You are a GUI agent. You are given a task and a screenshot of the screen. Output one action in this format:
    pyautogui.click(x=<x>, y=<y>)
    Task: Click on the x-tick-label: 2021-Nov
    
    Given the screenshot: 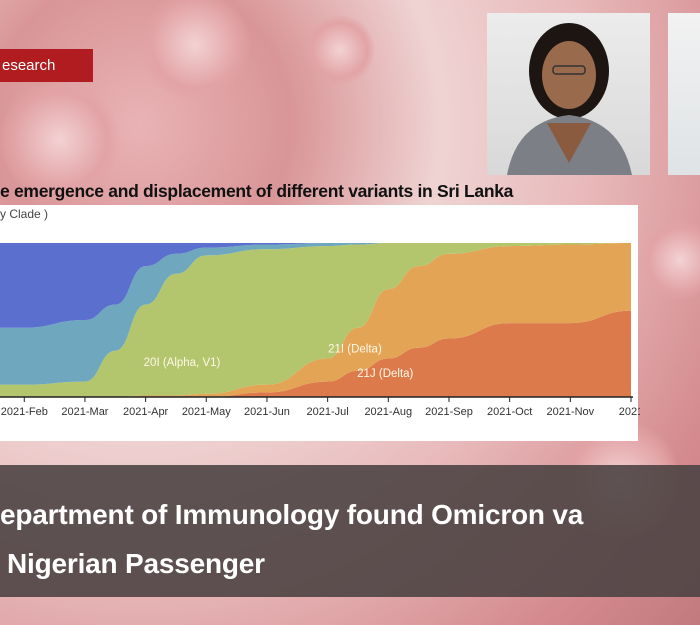 What is the action you would take?
    pyautogui.click(x=570, y=412)
    